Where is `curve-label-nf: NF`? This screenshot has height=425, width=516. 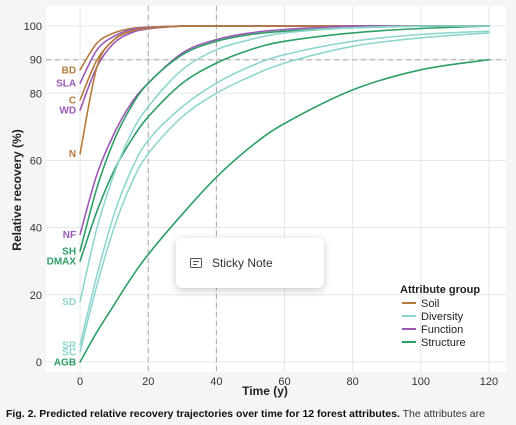 curve-label-nf: NF is located at coordinates (69, 235).